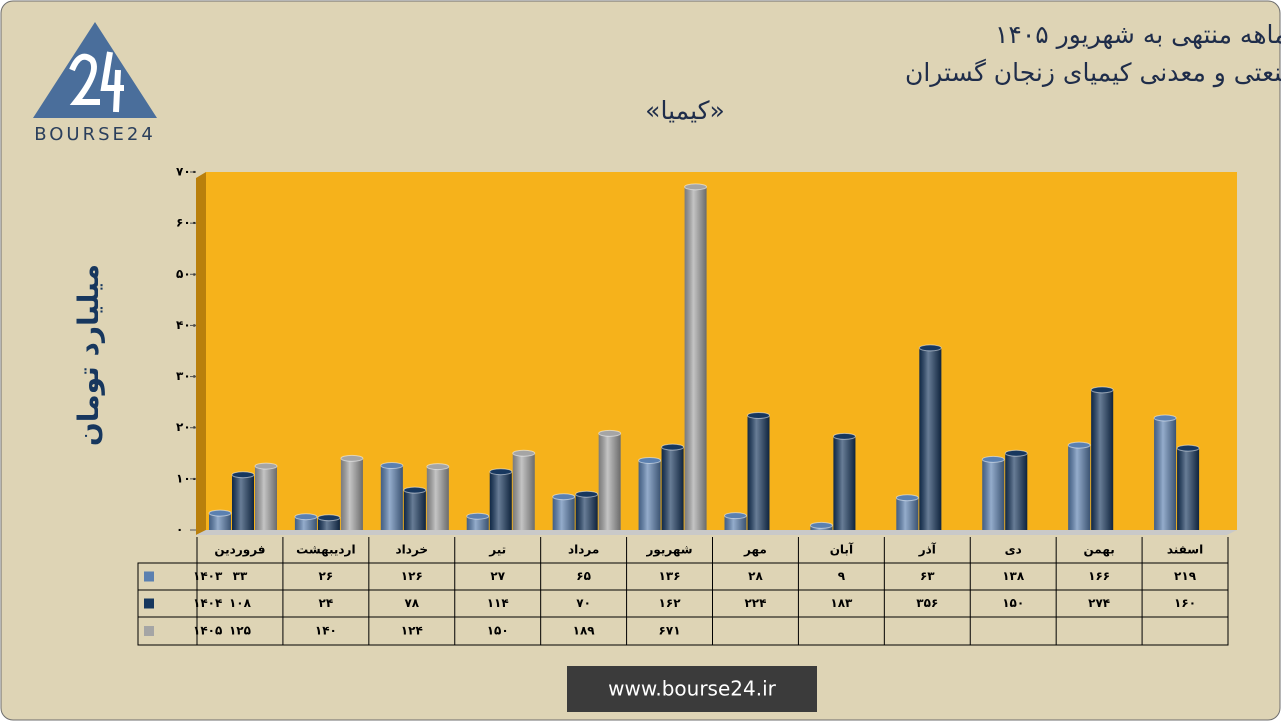 This screenshot has width=1281, height=721. I want to click on chart-subtitle: صنعتی و معدنی کیمیای زنجان گستران, so click(1093, 73).